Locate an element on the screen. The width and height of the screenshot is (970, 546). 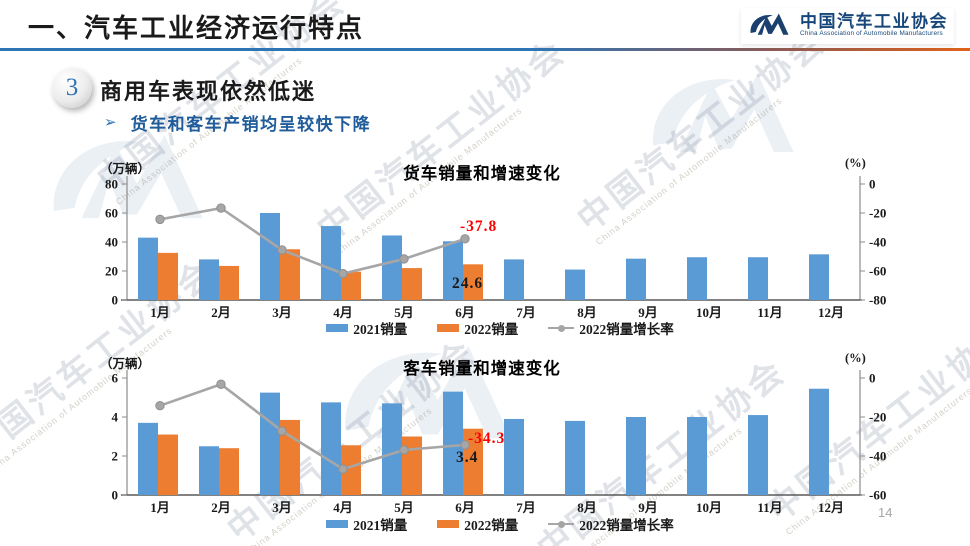
truck-left-axis-unit: （万辆） is located at coordinates (125, 169).